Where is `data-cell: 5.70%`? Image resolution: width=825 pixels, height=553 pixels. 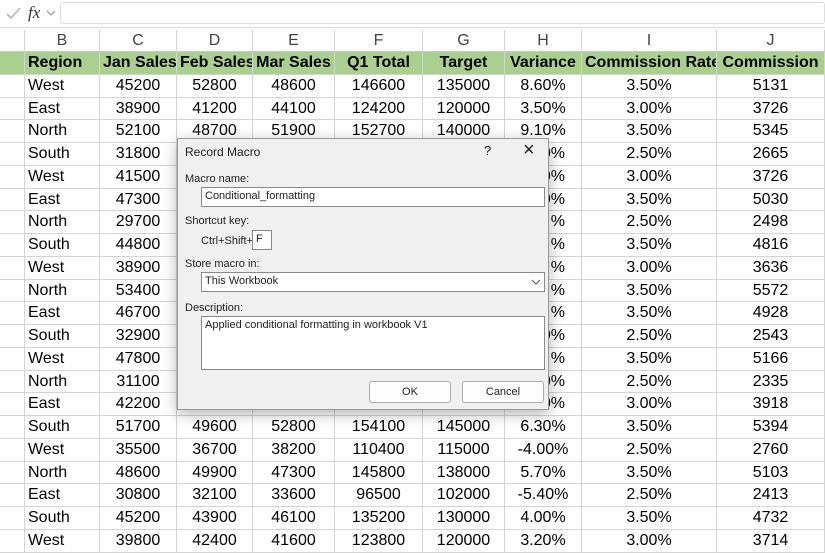 data-cell: 5.70% is located at coordinates (543, 473).